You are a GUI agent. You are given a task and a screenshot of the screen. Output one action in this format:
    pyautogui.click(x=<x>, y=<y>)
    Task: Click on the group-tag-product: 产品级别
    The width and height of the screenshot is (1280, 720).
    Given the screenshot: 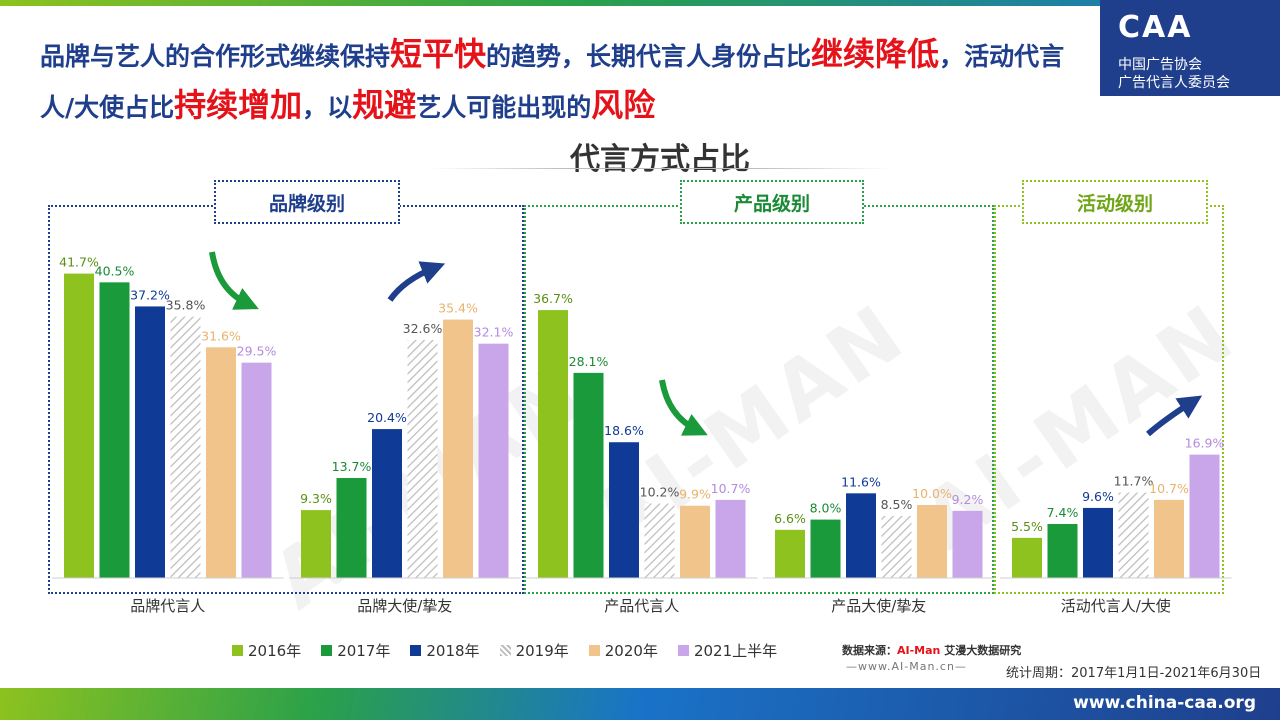 What is the action you would take?
    pyautogui.click(x=772, y=202)
    